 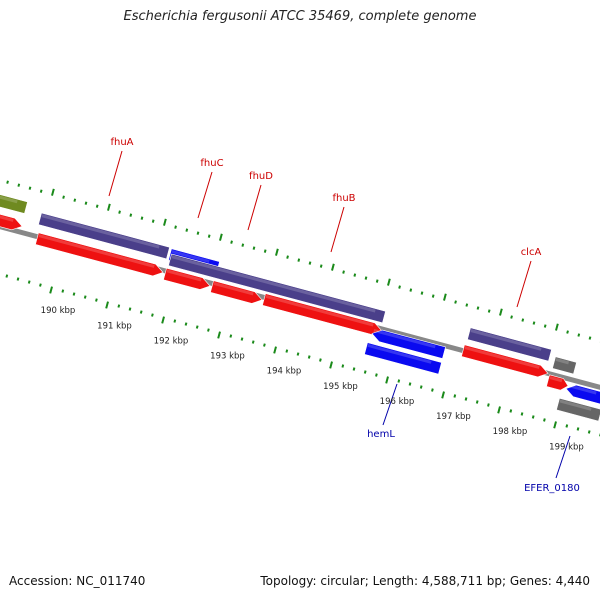 What do you see at coordinates (273, 284) in the screenshot?
I see `fhuCDB-gene-block-highlight` at bounding box center [273, 284].